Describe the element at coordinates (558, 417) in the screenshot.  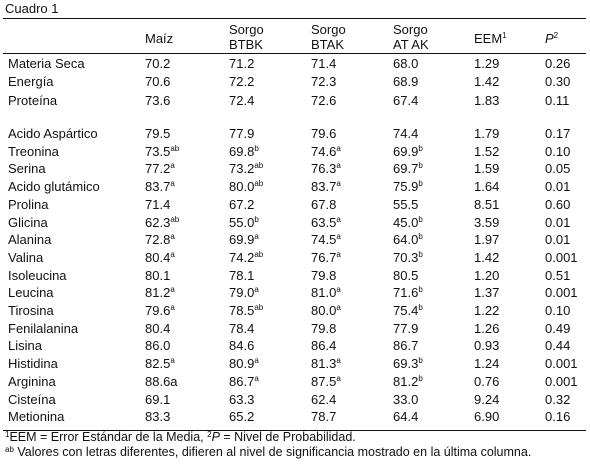
I see `cell-p: 0.16` at that location.